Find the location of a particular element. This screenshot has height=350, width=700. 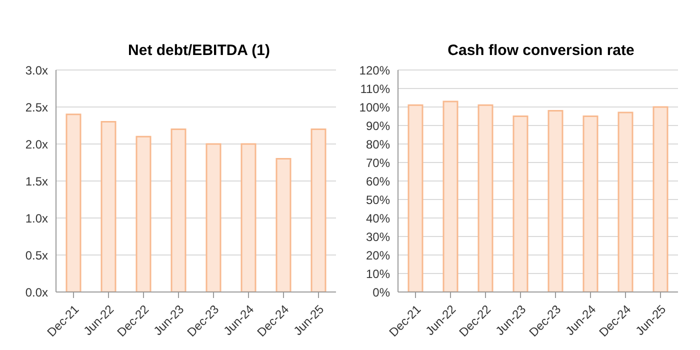

y-tick-label: 0.0x is located at coordinates (36, 292).